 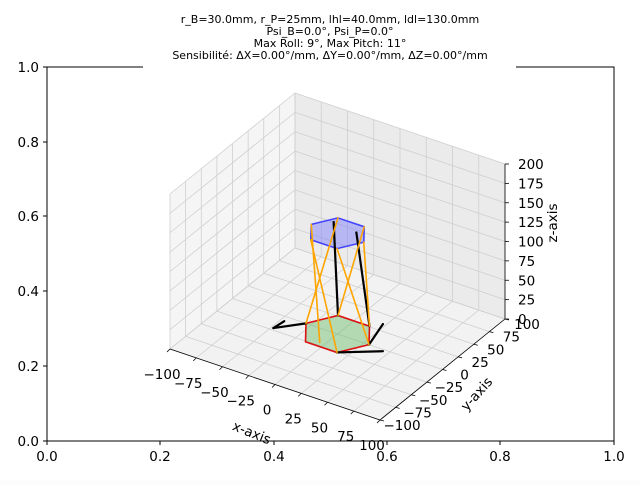 What do you see at coordinates (531, 184) in the screenshot?
I see `z-tick-label: 175` at bounding box center [531, 184].